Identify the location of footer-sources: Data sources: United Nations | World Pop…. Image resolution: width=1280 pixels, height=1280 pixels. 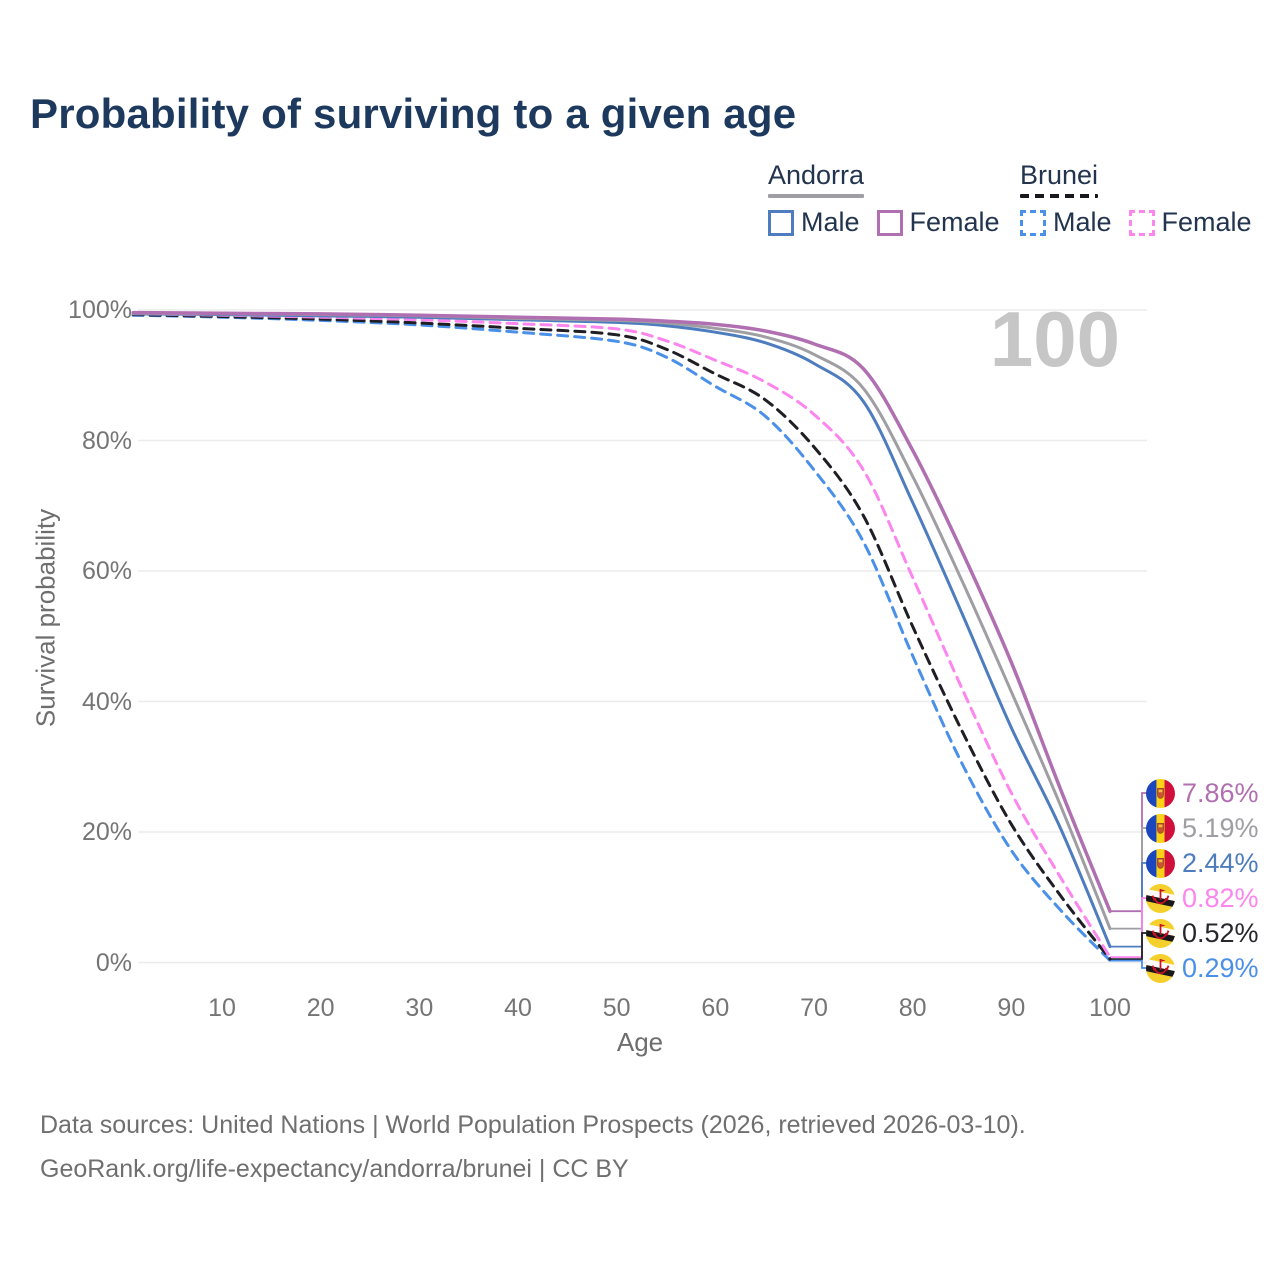
(533, 1125).